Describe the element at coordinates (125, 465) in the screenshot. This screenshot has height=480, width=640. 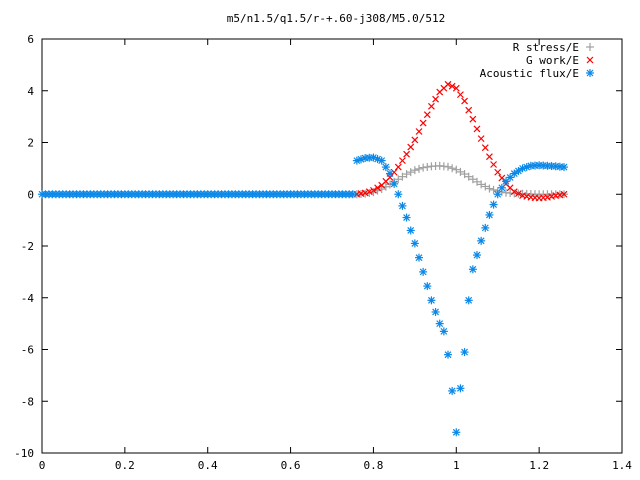
I see `x-tick-label: 0.2` at that location.